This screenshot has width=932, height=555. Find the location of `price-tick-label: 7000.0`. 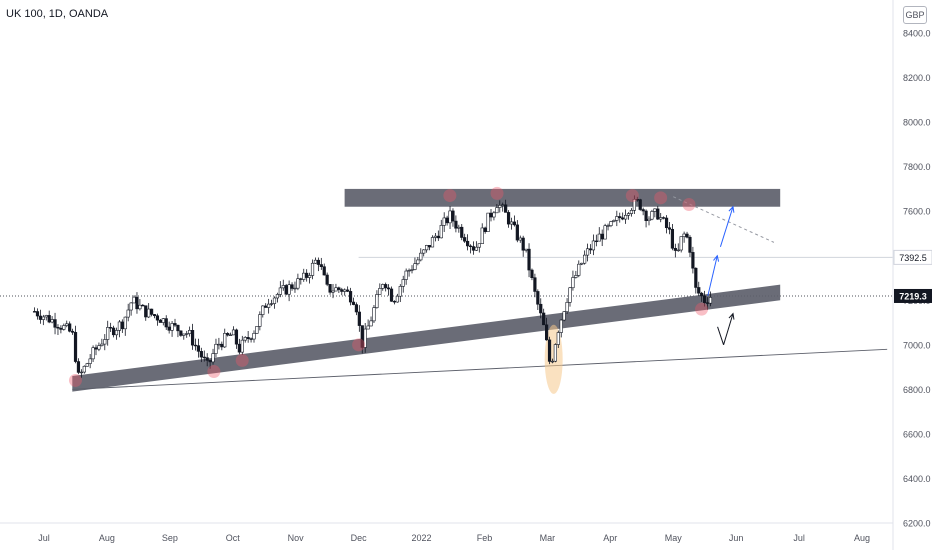

price-tick-label: 7000.0 is located at coordinates (917, 345).